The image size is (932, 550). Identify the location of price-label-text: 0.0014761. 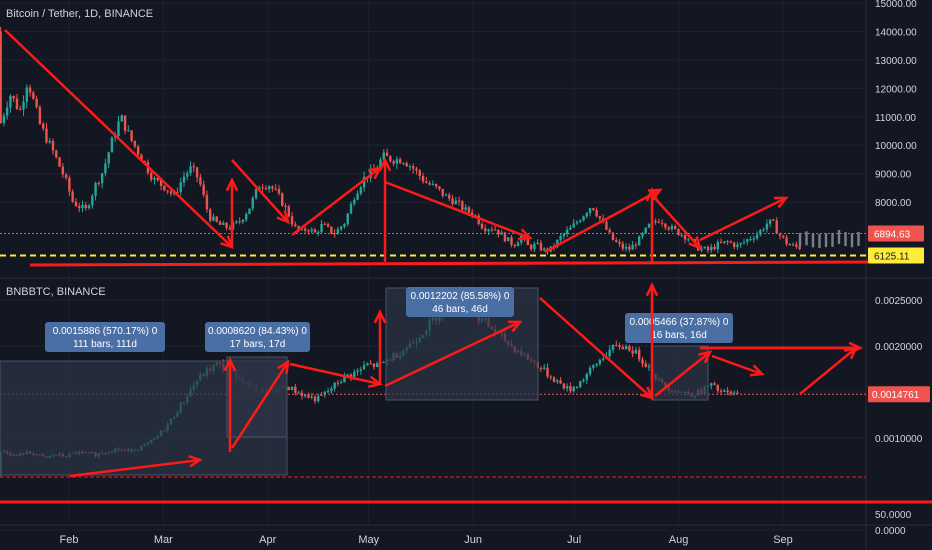
(896, 395).